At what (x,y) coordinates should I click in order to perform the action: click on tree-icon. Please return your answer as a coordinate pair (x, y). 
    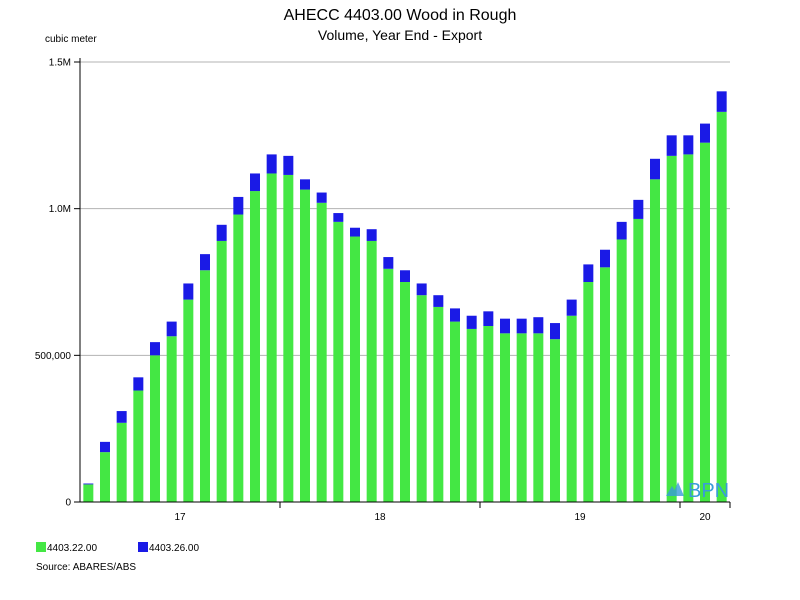
    Looking at the image, I should click on (675, 489).